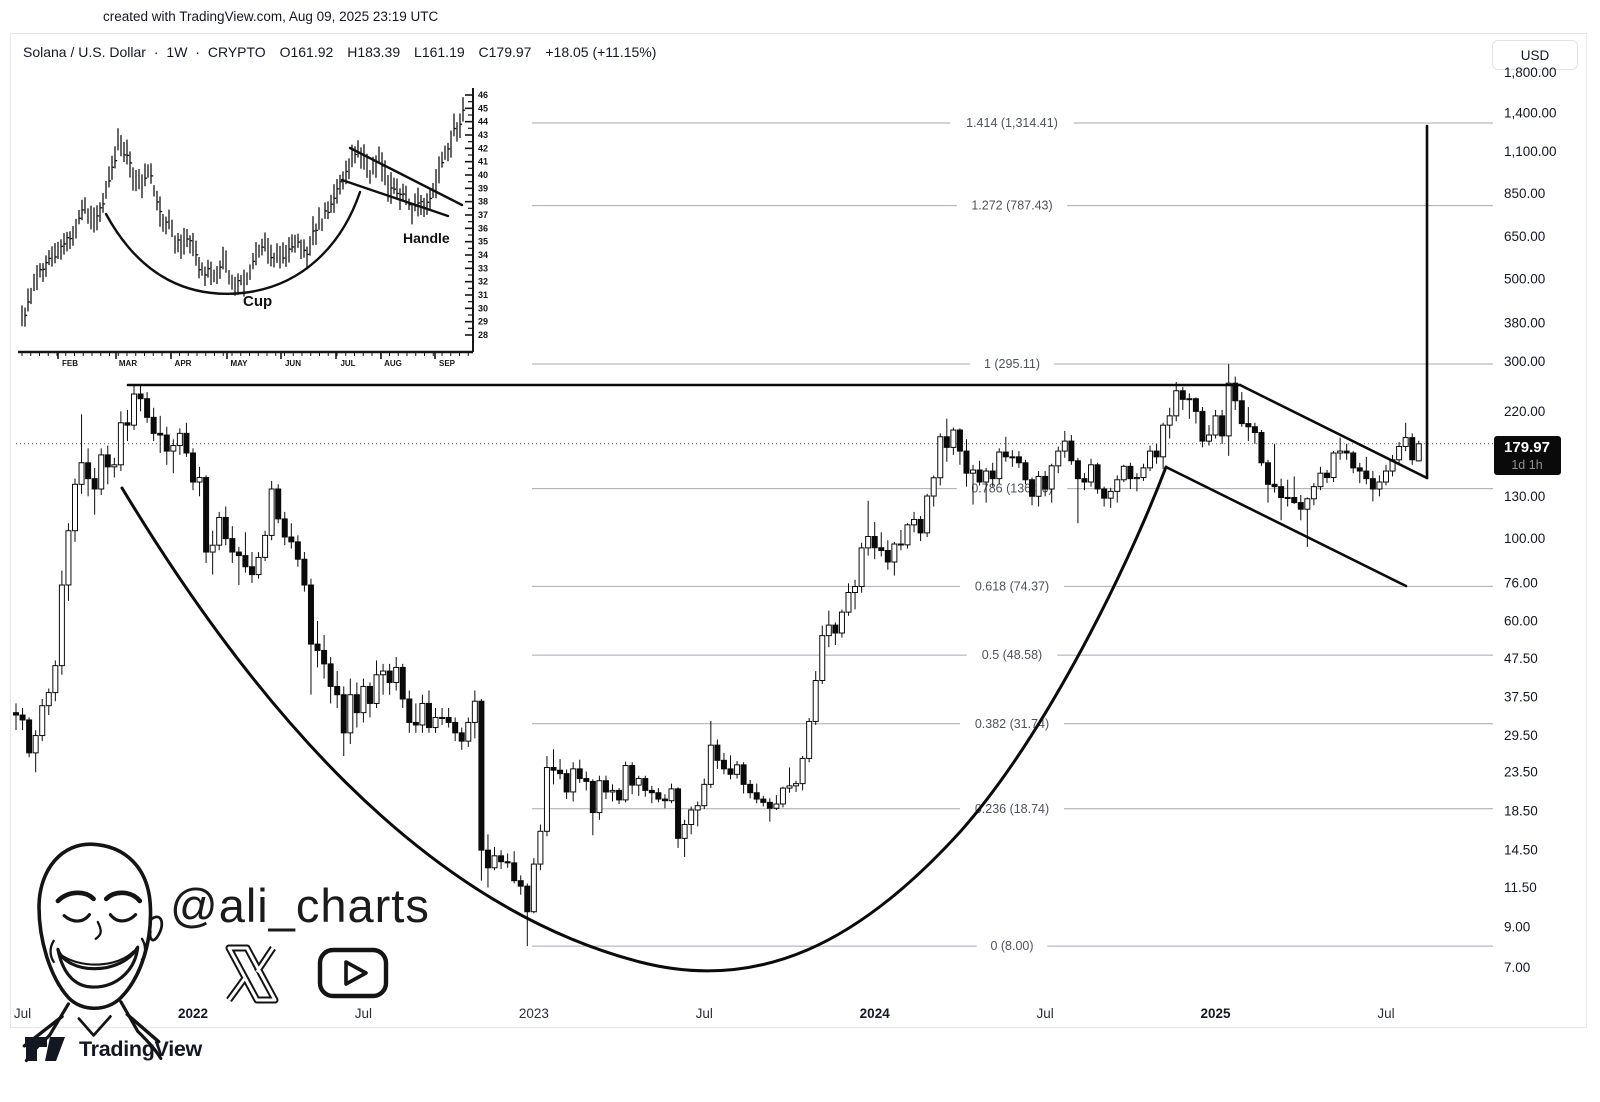 The height and width of the screenshot is (1102, 1600). Describe the element at coordinates (483, 242) in the screenshot. I see `inset-price-label: 35` at that location.